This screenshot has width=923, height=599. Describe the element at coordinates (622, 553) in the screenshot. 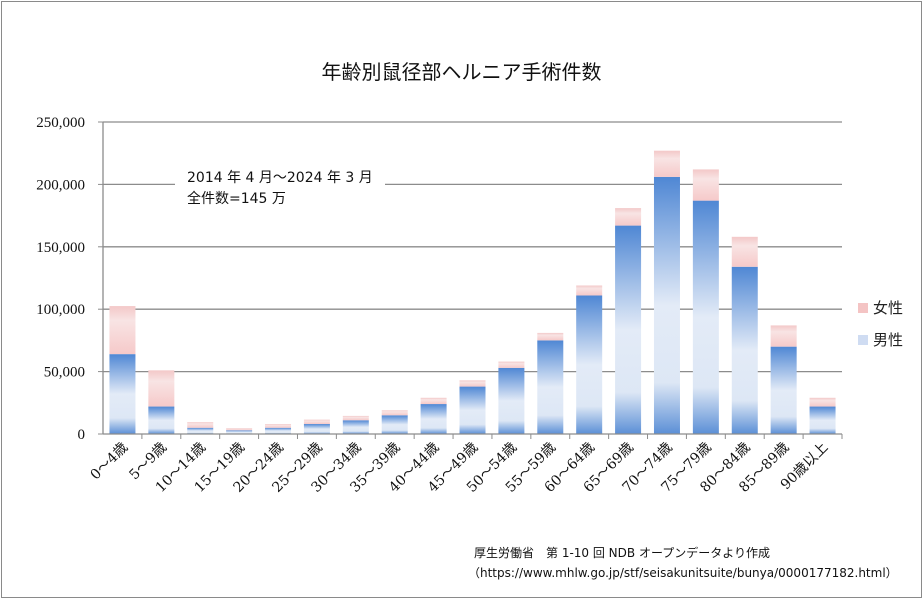

I see `source-line-1: 厚生労働省 第 1-10 回 NDB オープンデータより作成` at that location.